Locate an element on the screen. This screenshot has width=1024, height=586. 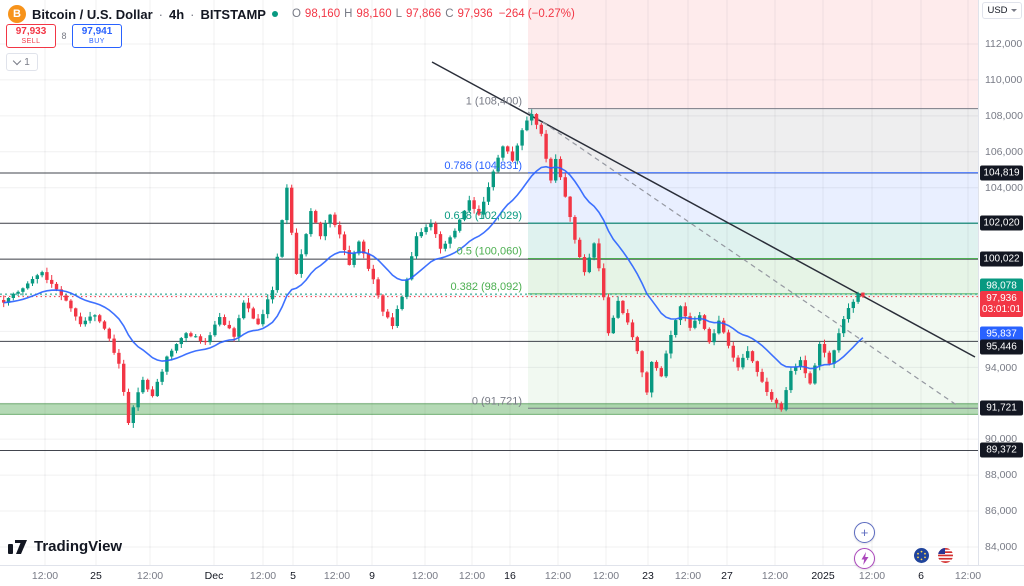
currency-label: USD is located at coordinates (997, 10).